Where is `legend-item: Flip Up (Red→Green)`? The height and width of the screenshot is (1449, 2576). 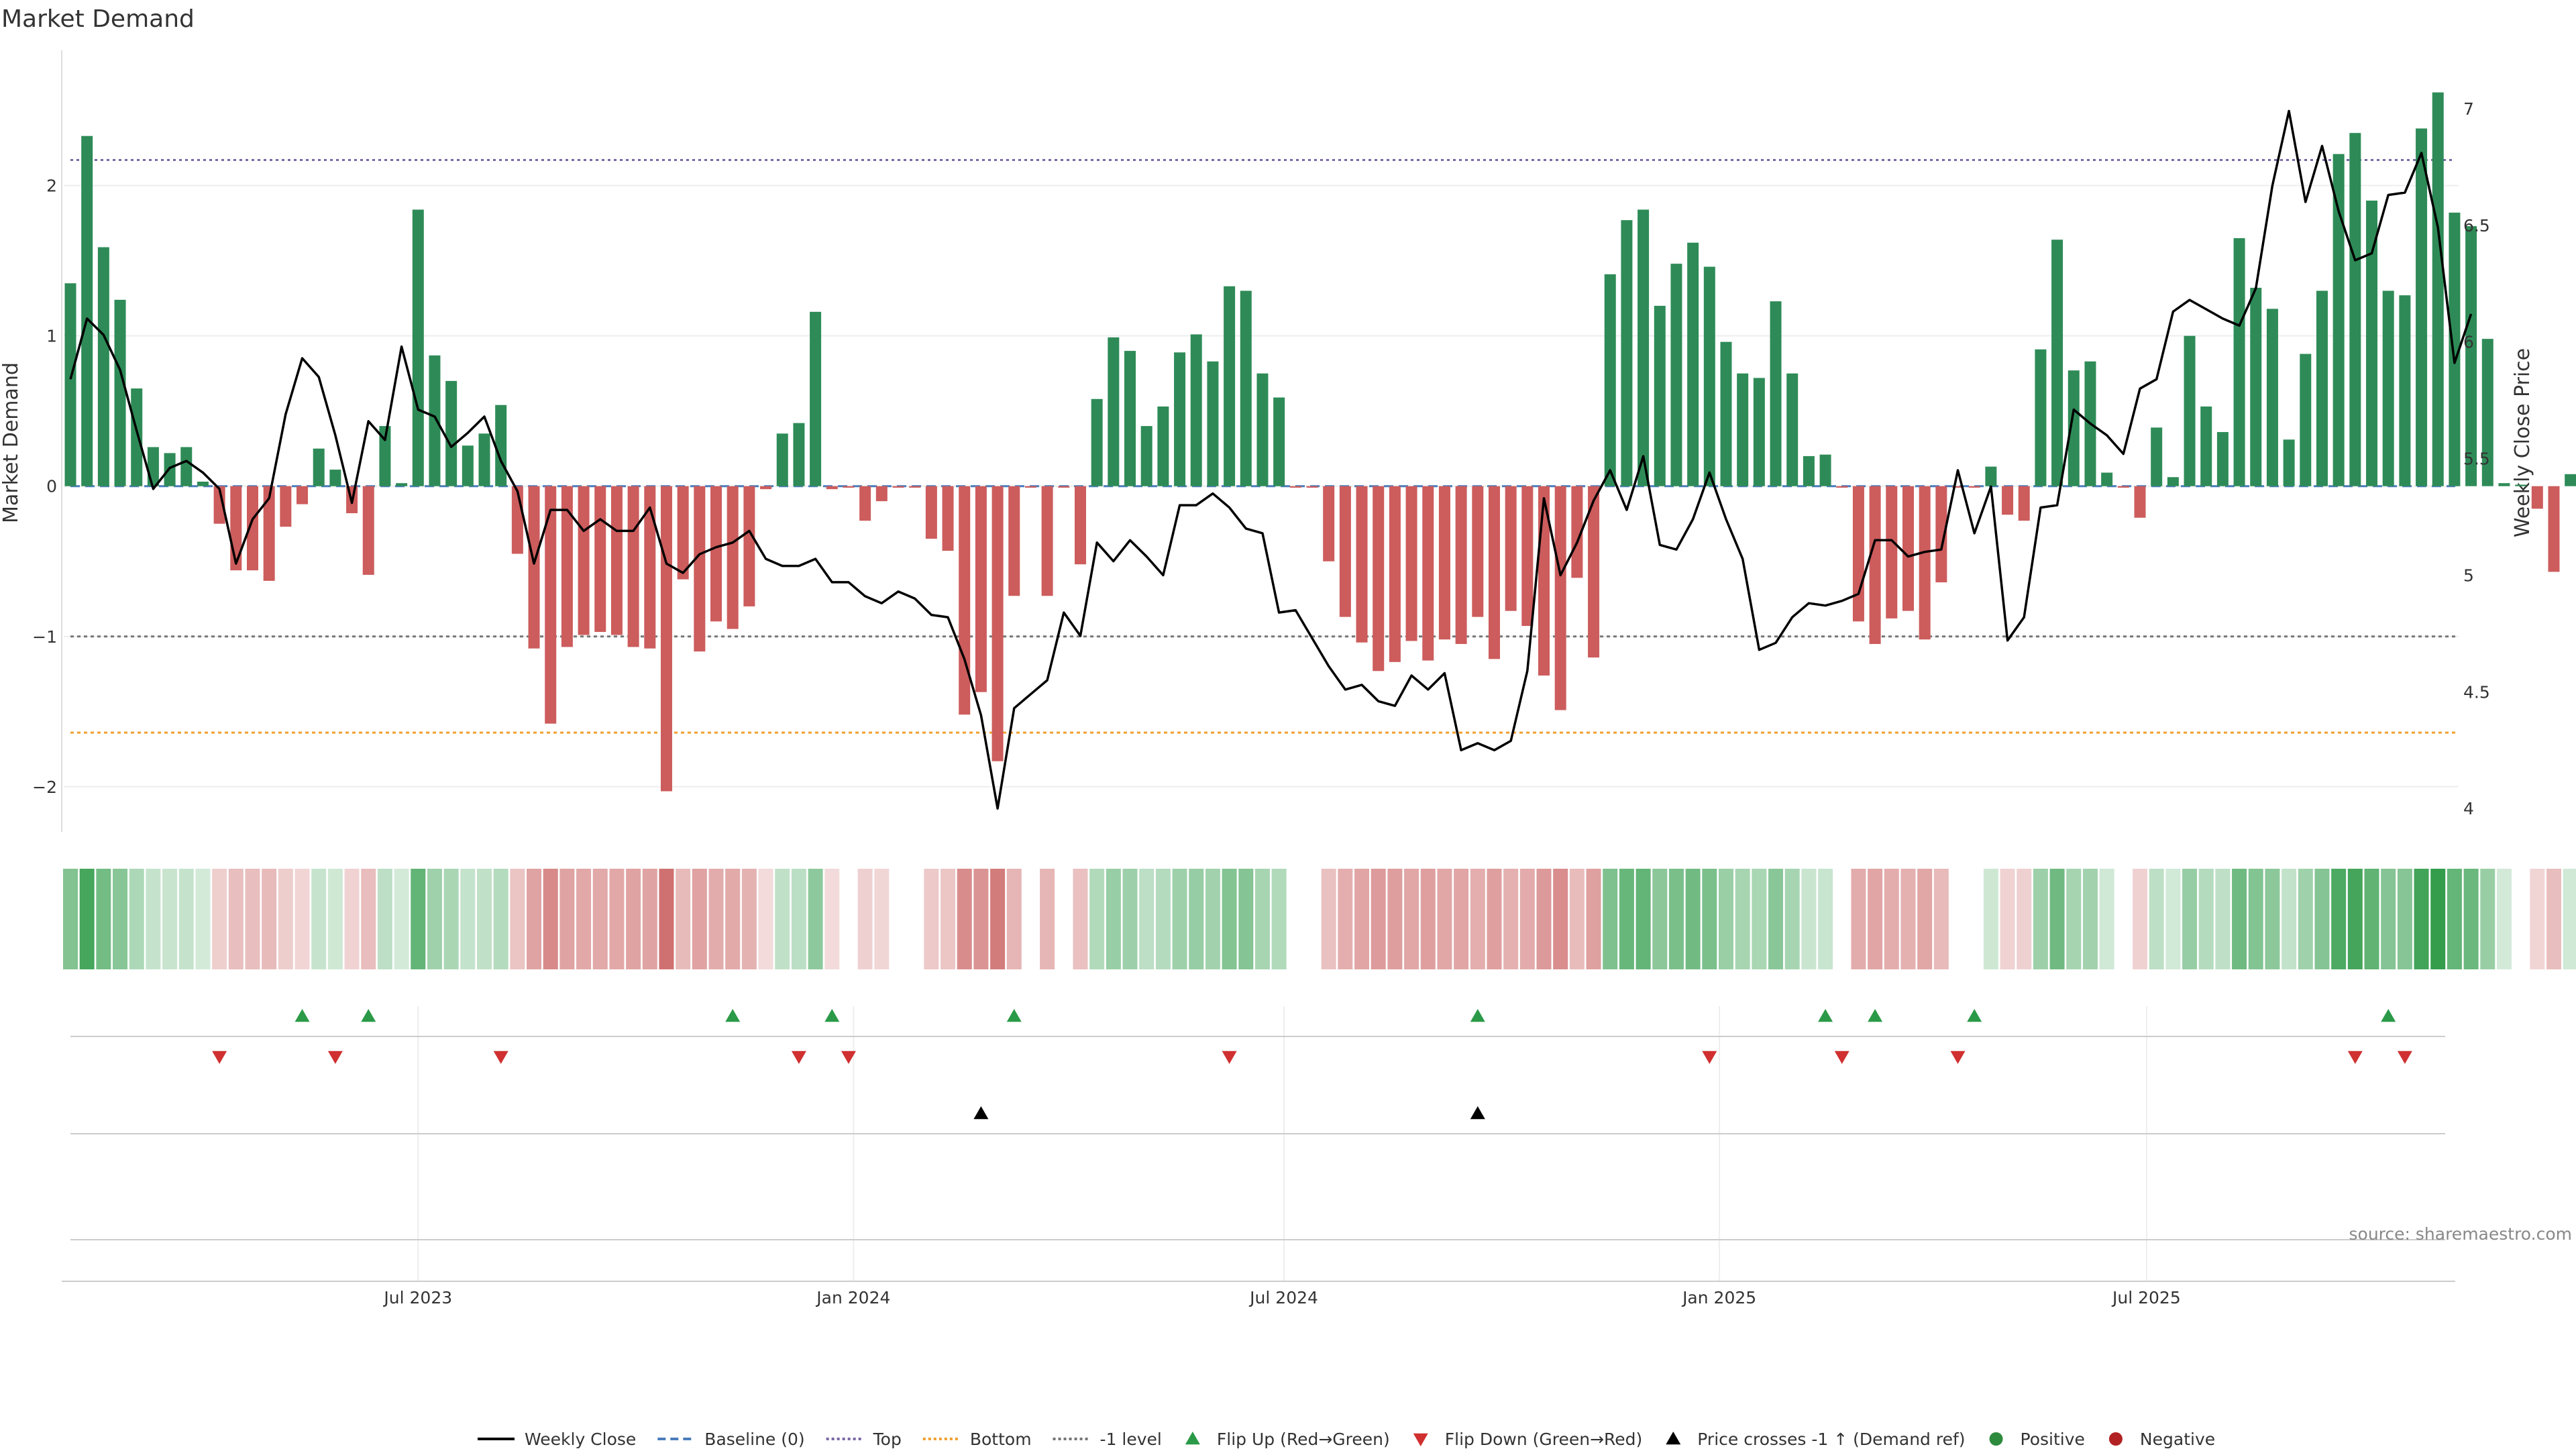
legend-item: Flip Up (Red→Green) is located at coordinates (1287, 1439).